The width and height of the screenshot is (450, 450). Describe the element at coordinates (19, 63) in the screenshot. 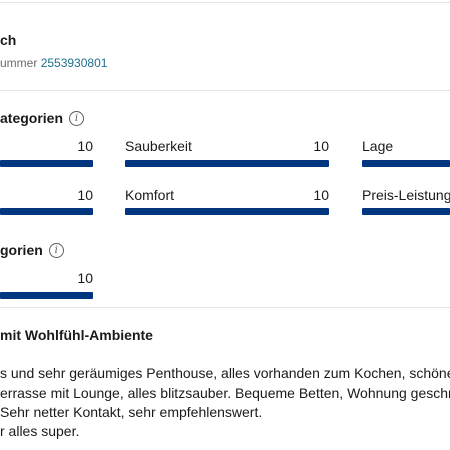

I see `booking-label: ummer` at that location.